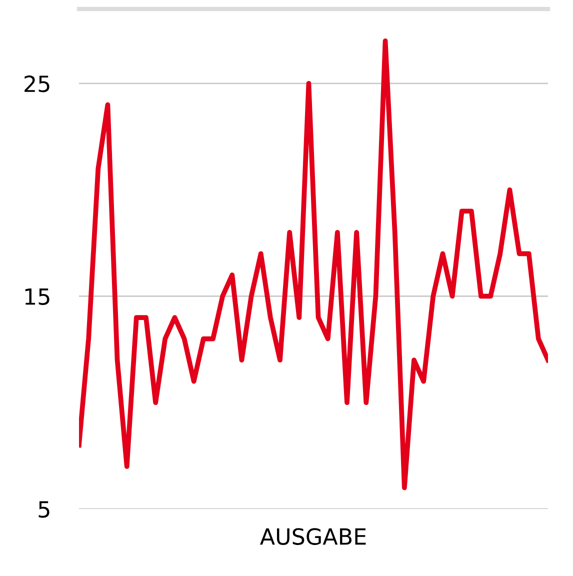  Describe the element at coordinates (37, 296) in the screenshot. I see `y-tick-label: 15` at that location.